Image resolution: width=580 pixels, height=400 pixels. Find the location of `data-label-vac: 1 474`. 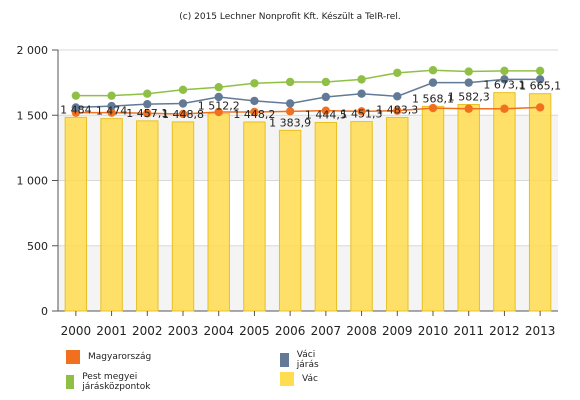

data-label-vac: 1 474 is located at coordinates (112, 111).